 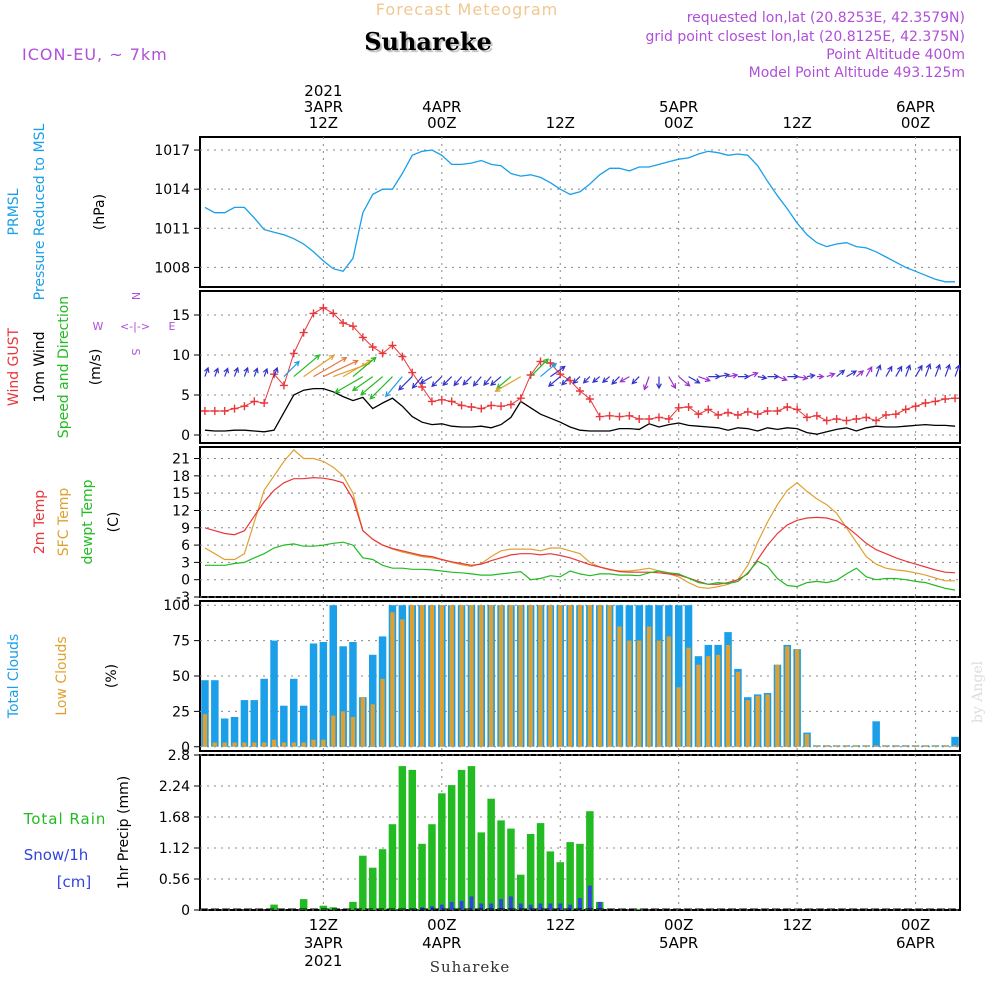 I want to click on temperature-ytick-label: 6, so click(x=185, y=546).